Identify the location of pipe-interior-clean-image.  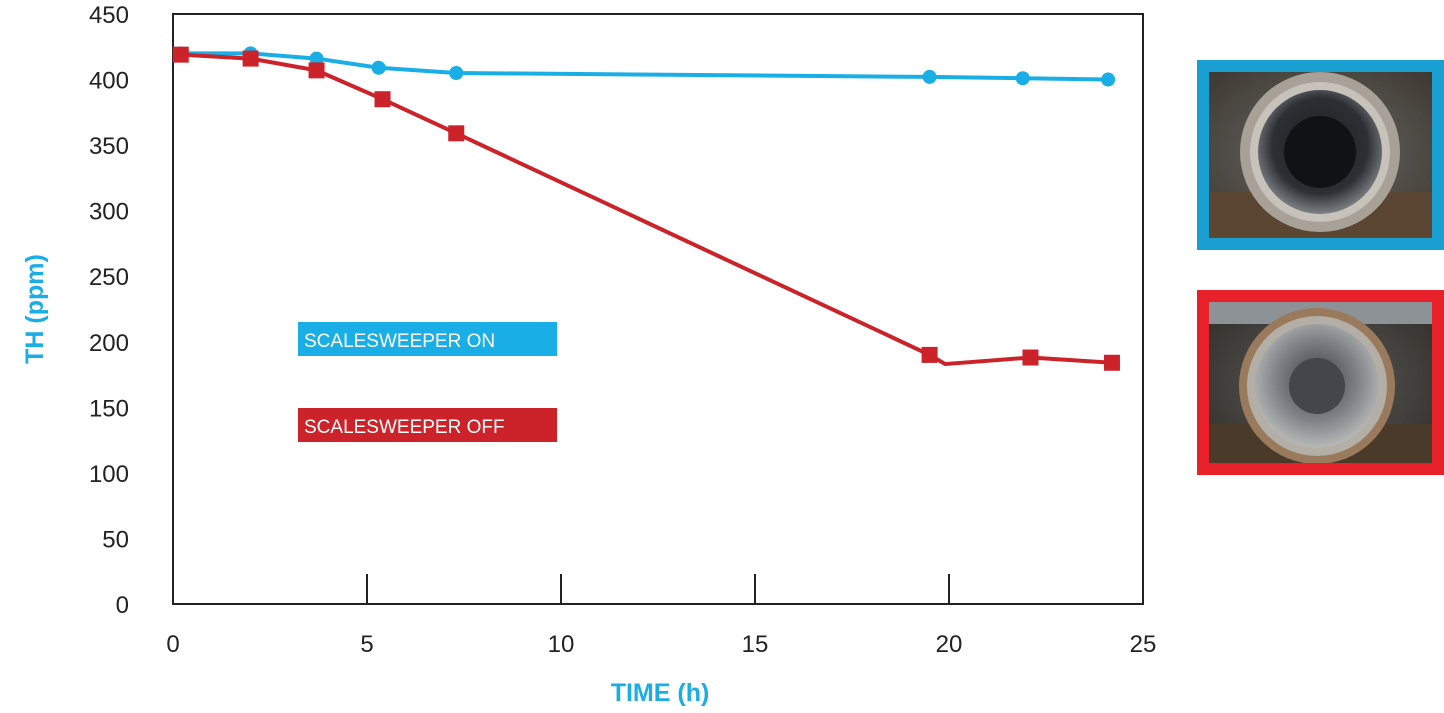
(1320, 155).